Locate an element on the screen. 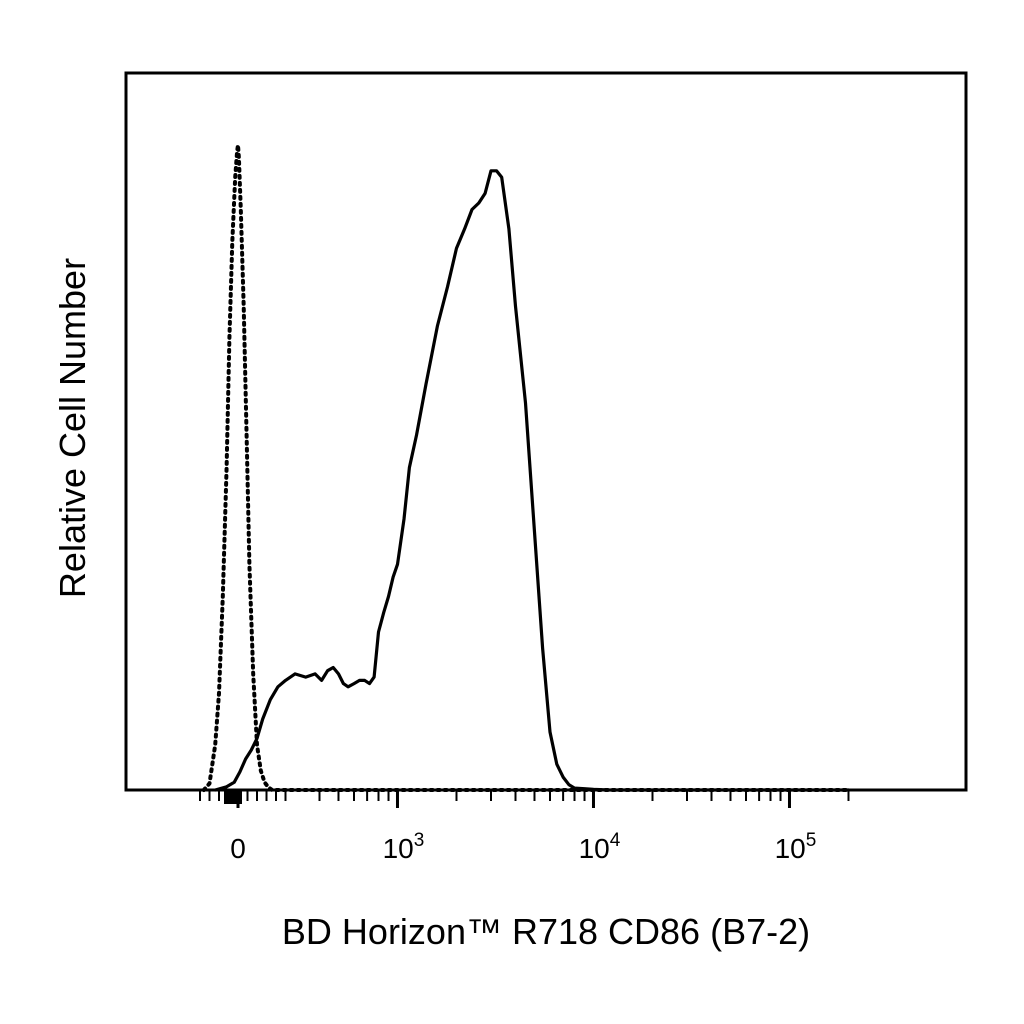  x-tick-label: 10⁴ is located at coordinates (600, 847).